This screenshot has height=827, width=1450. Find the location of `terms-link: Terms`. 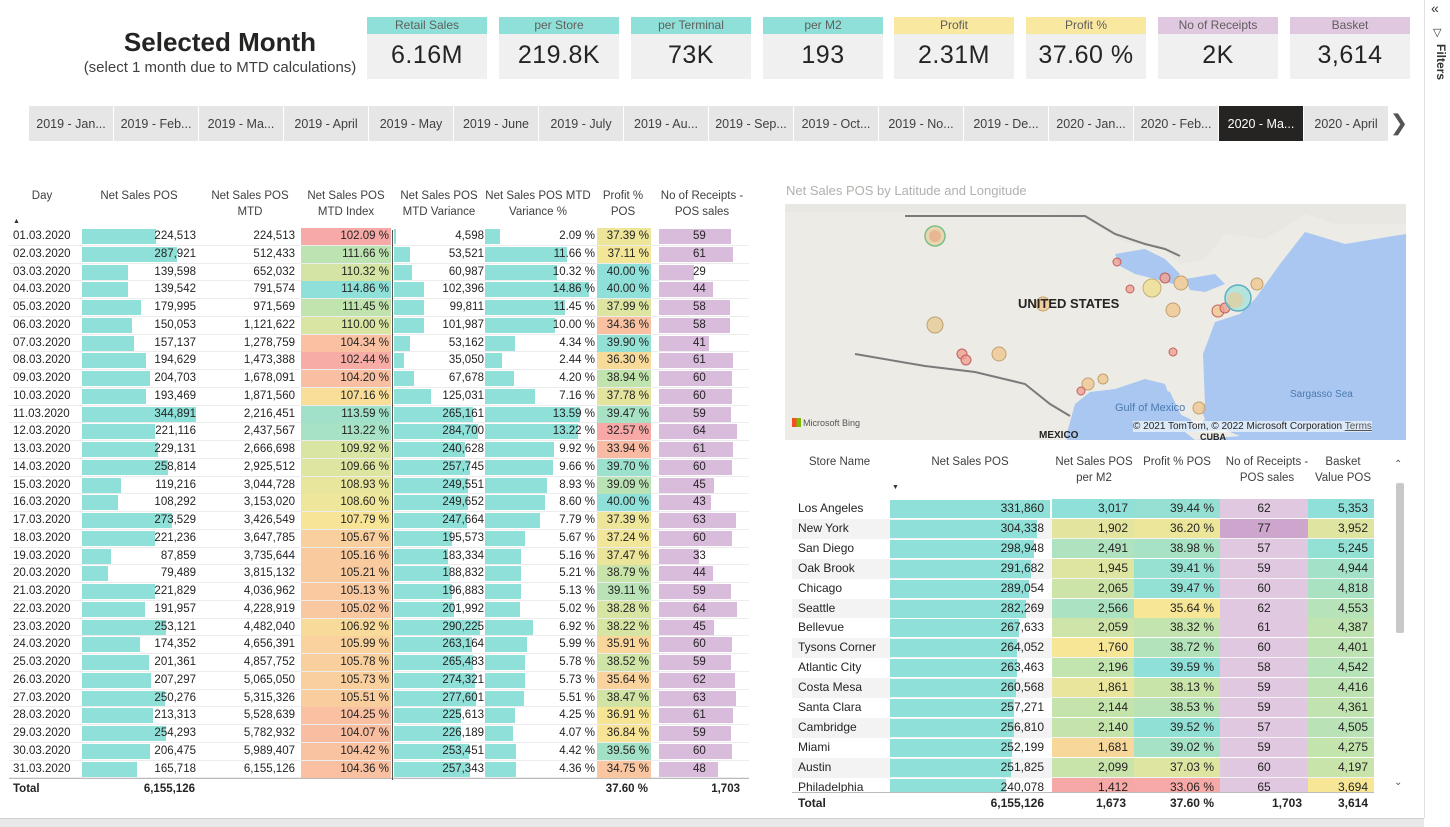

terms-link: Terms is located at coordinates (1358, 426).